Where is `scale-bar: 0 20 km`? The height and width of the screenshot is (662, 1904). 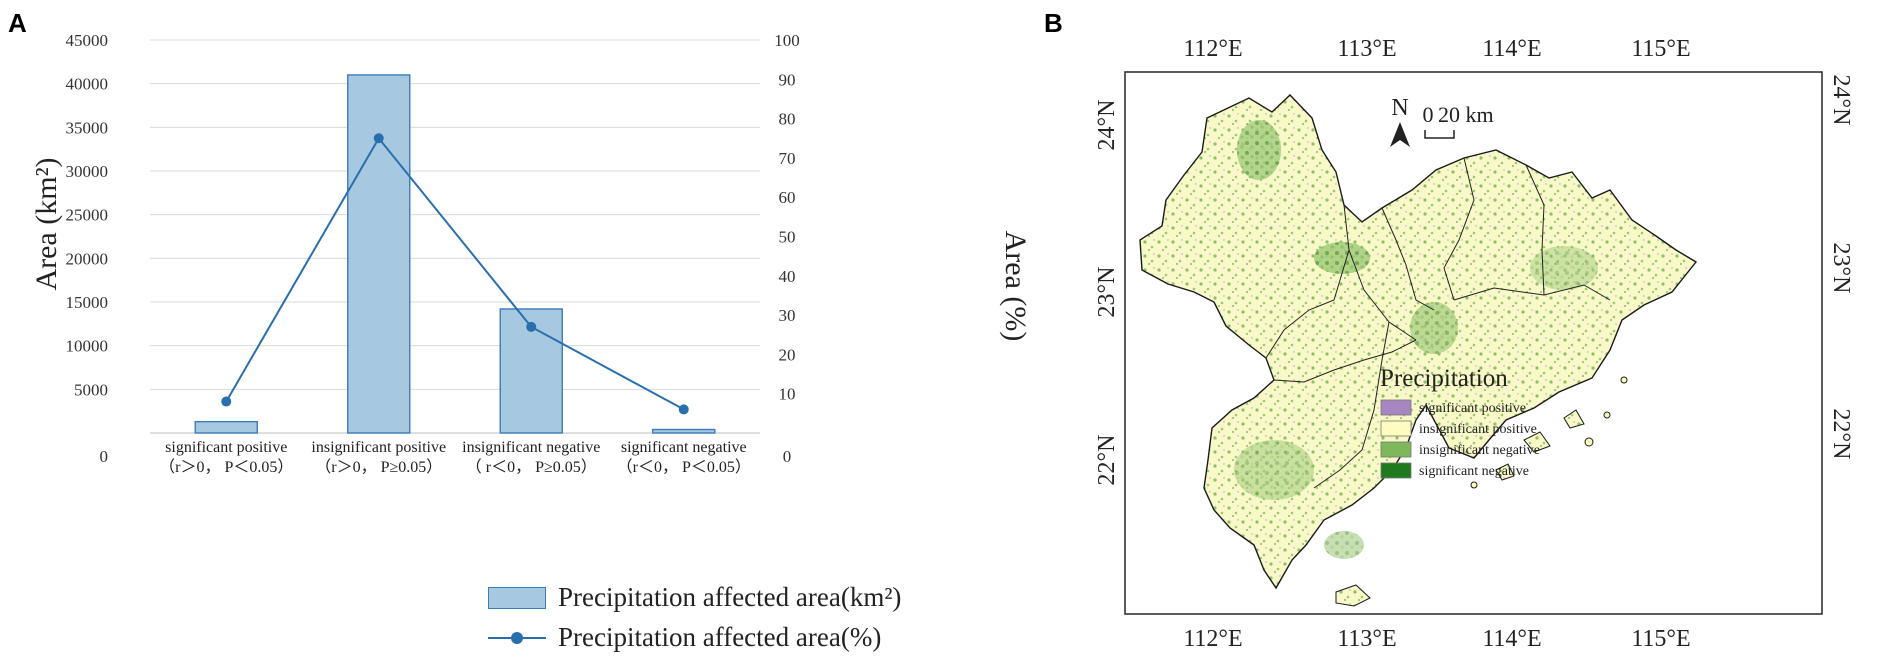
scale-bar: 0 20 km is located at coordinates (1458, 120).